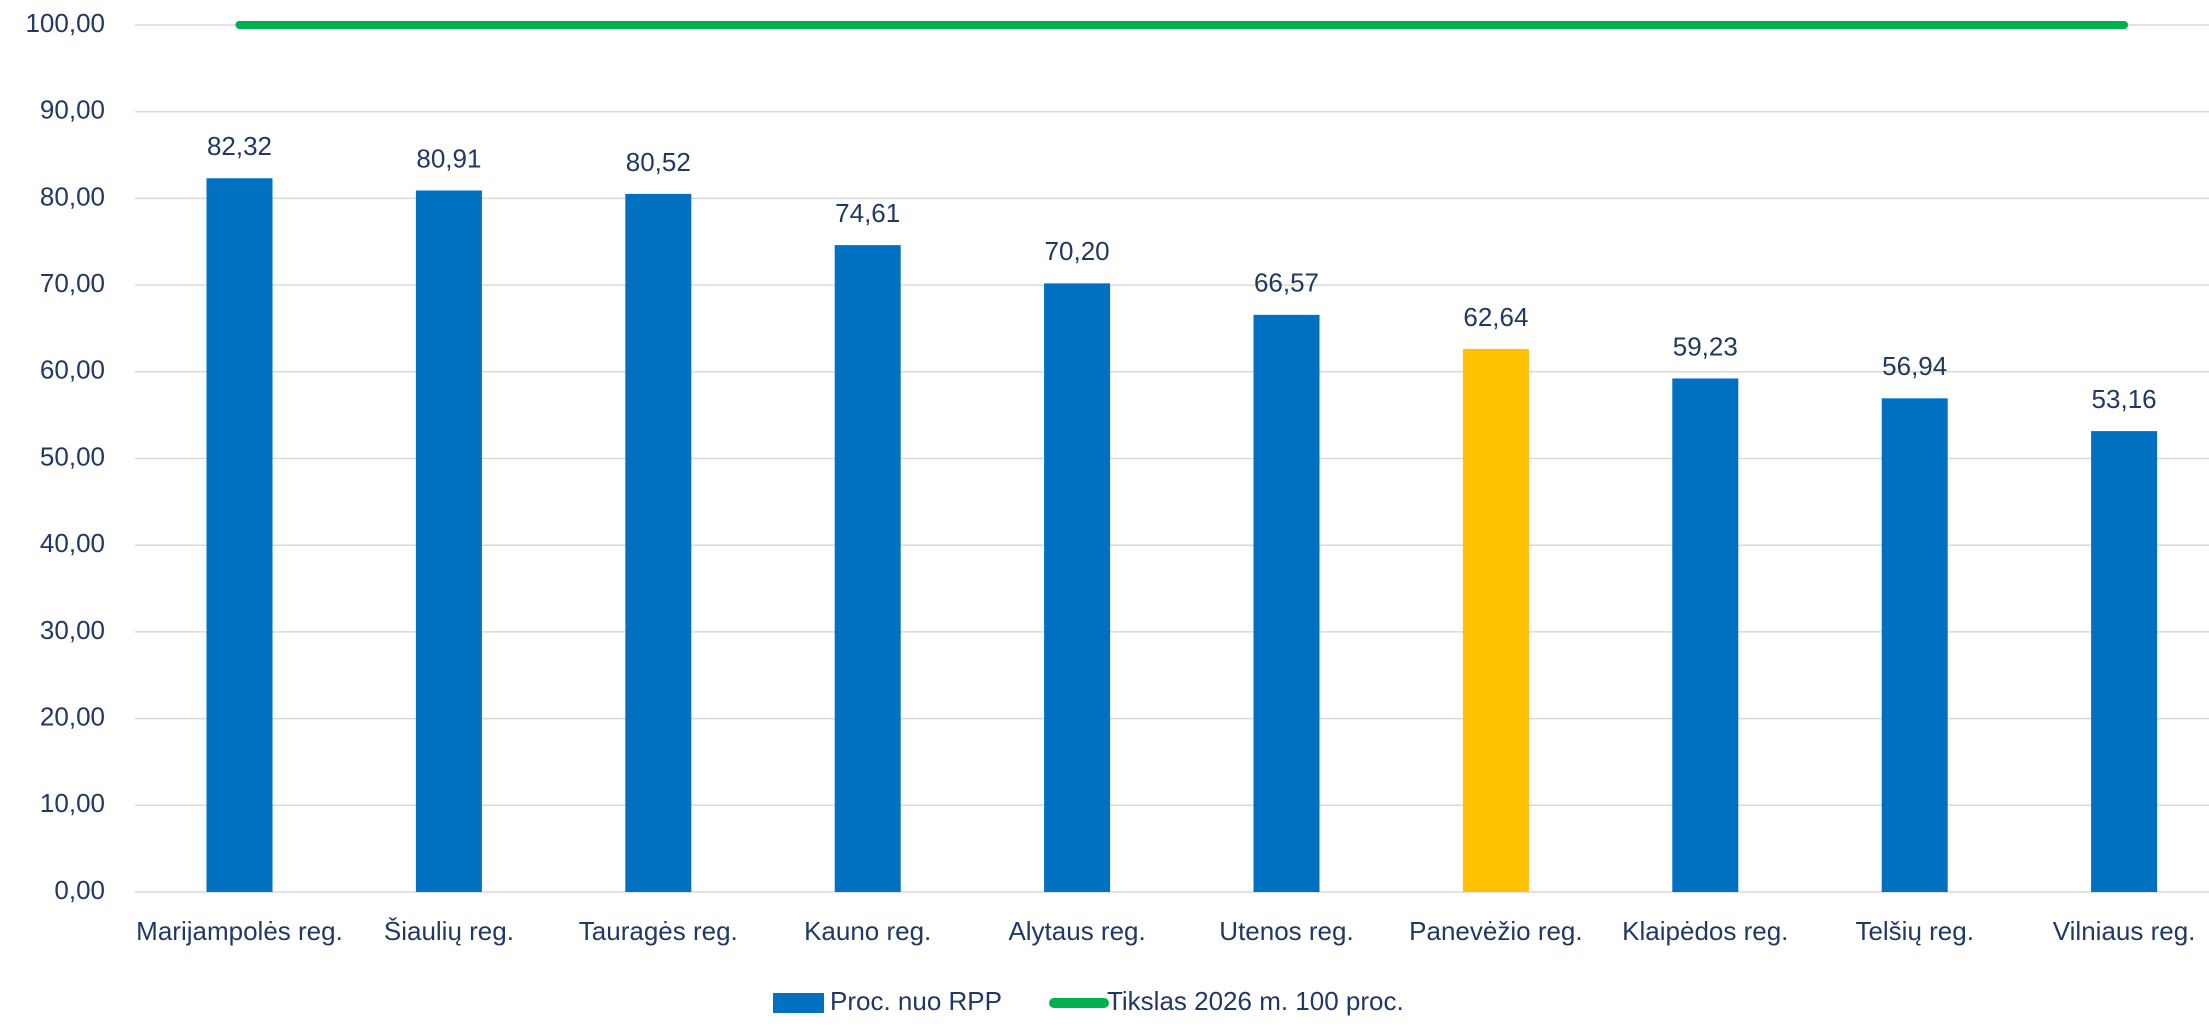  Describe the element at coordinates (1286, 283) in the screenshot. I see `data-label: 66,57` at that location.